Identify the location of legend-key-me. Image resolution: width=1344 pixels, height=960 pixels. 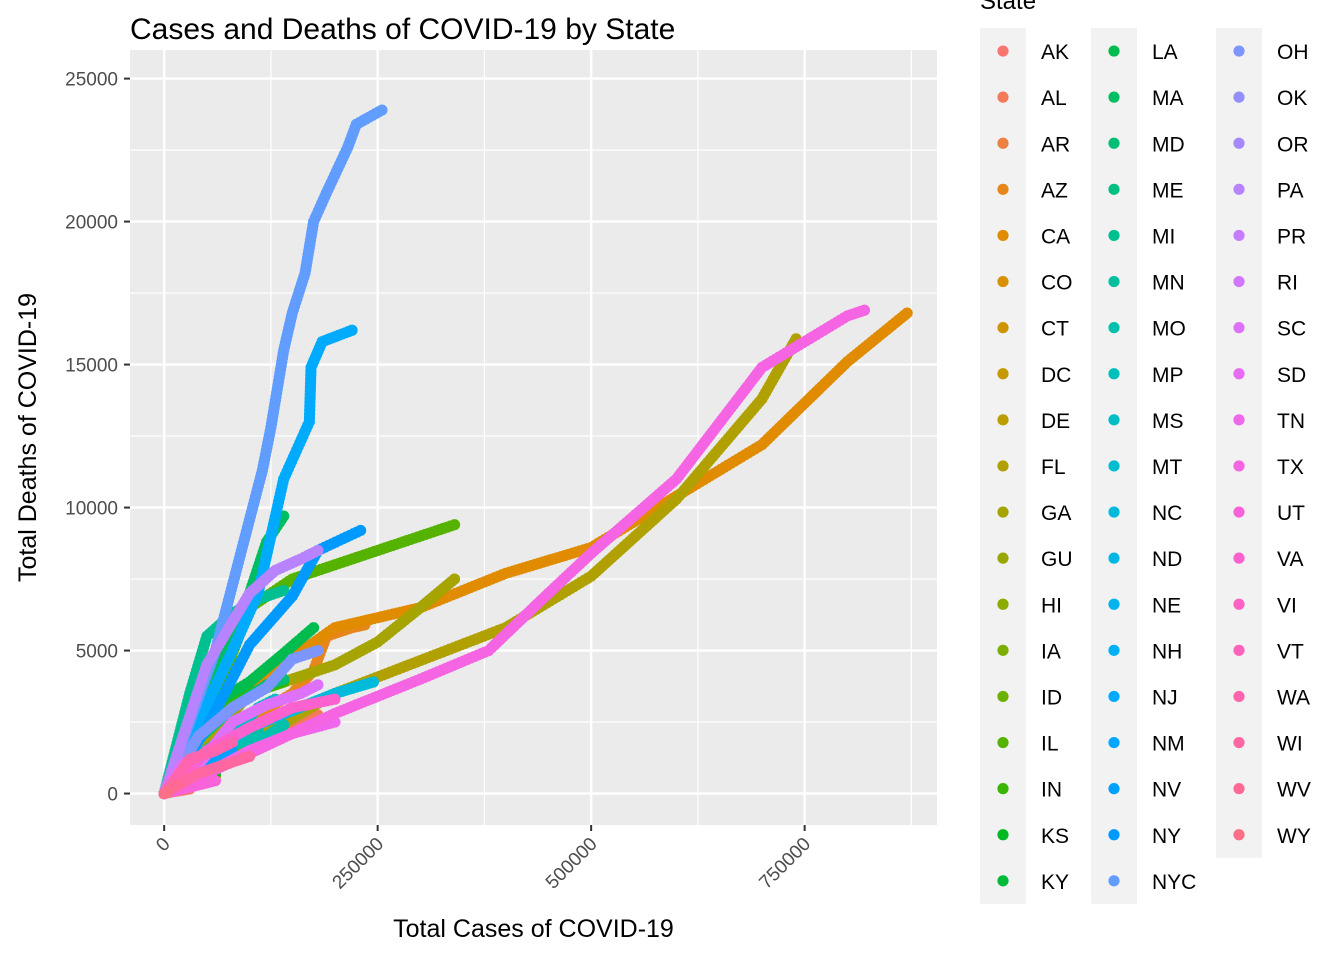
(1114, 189).